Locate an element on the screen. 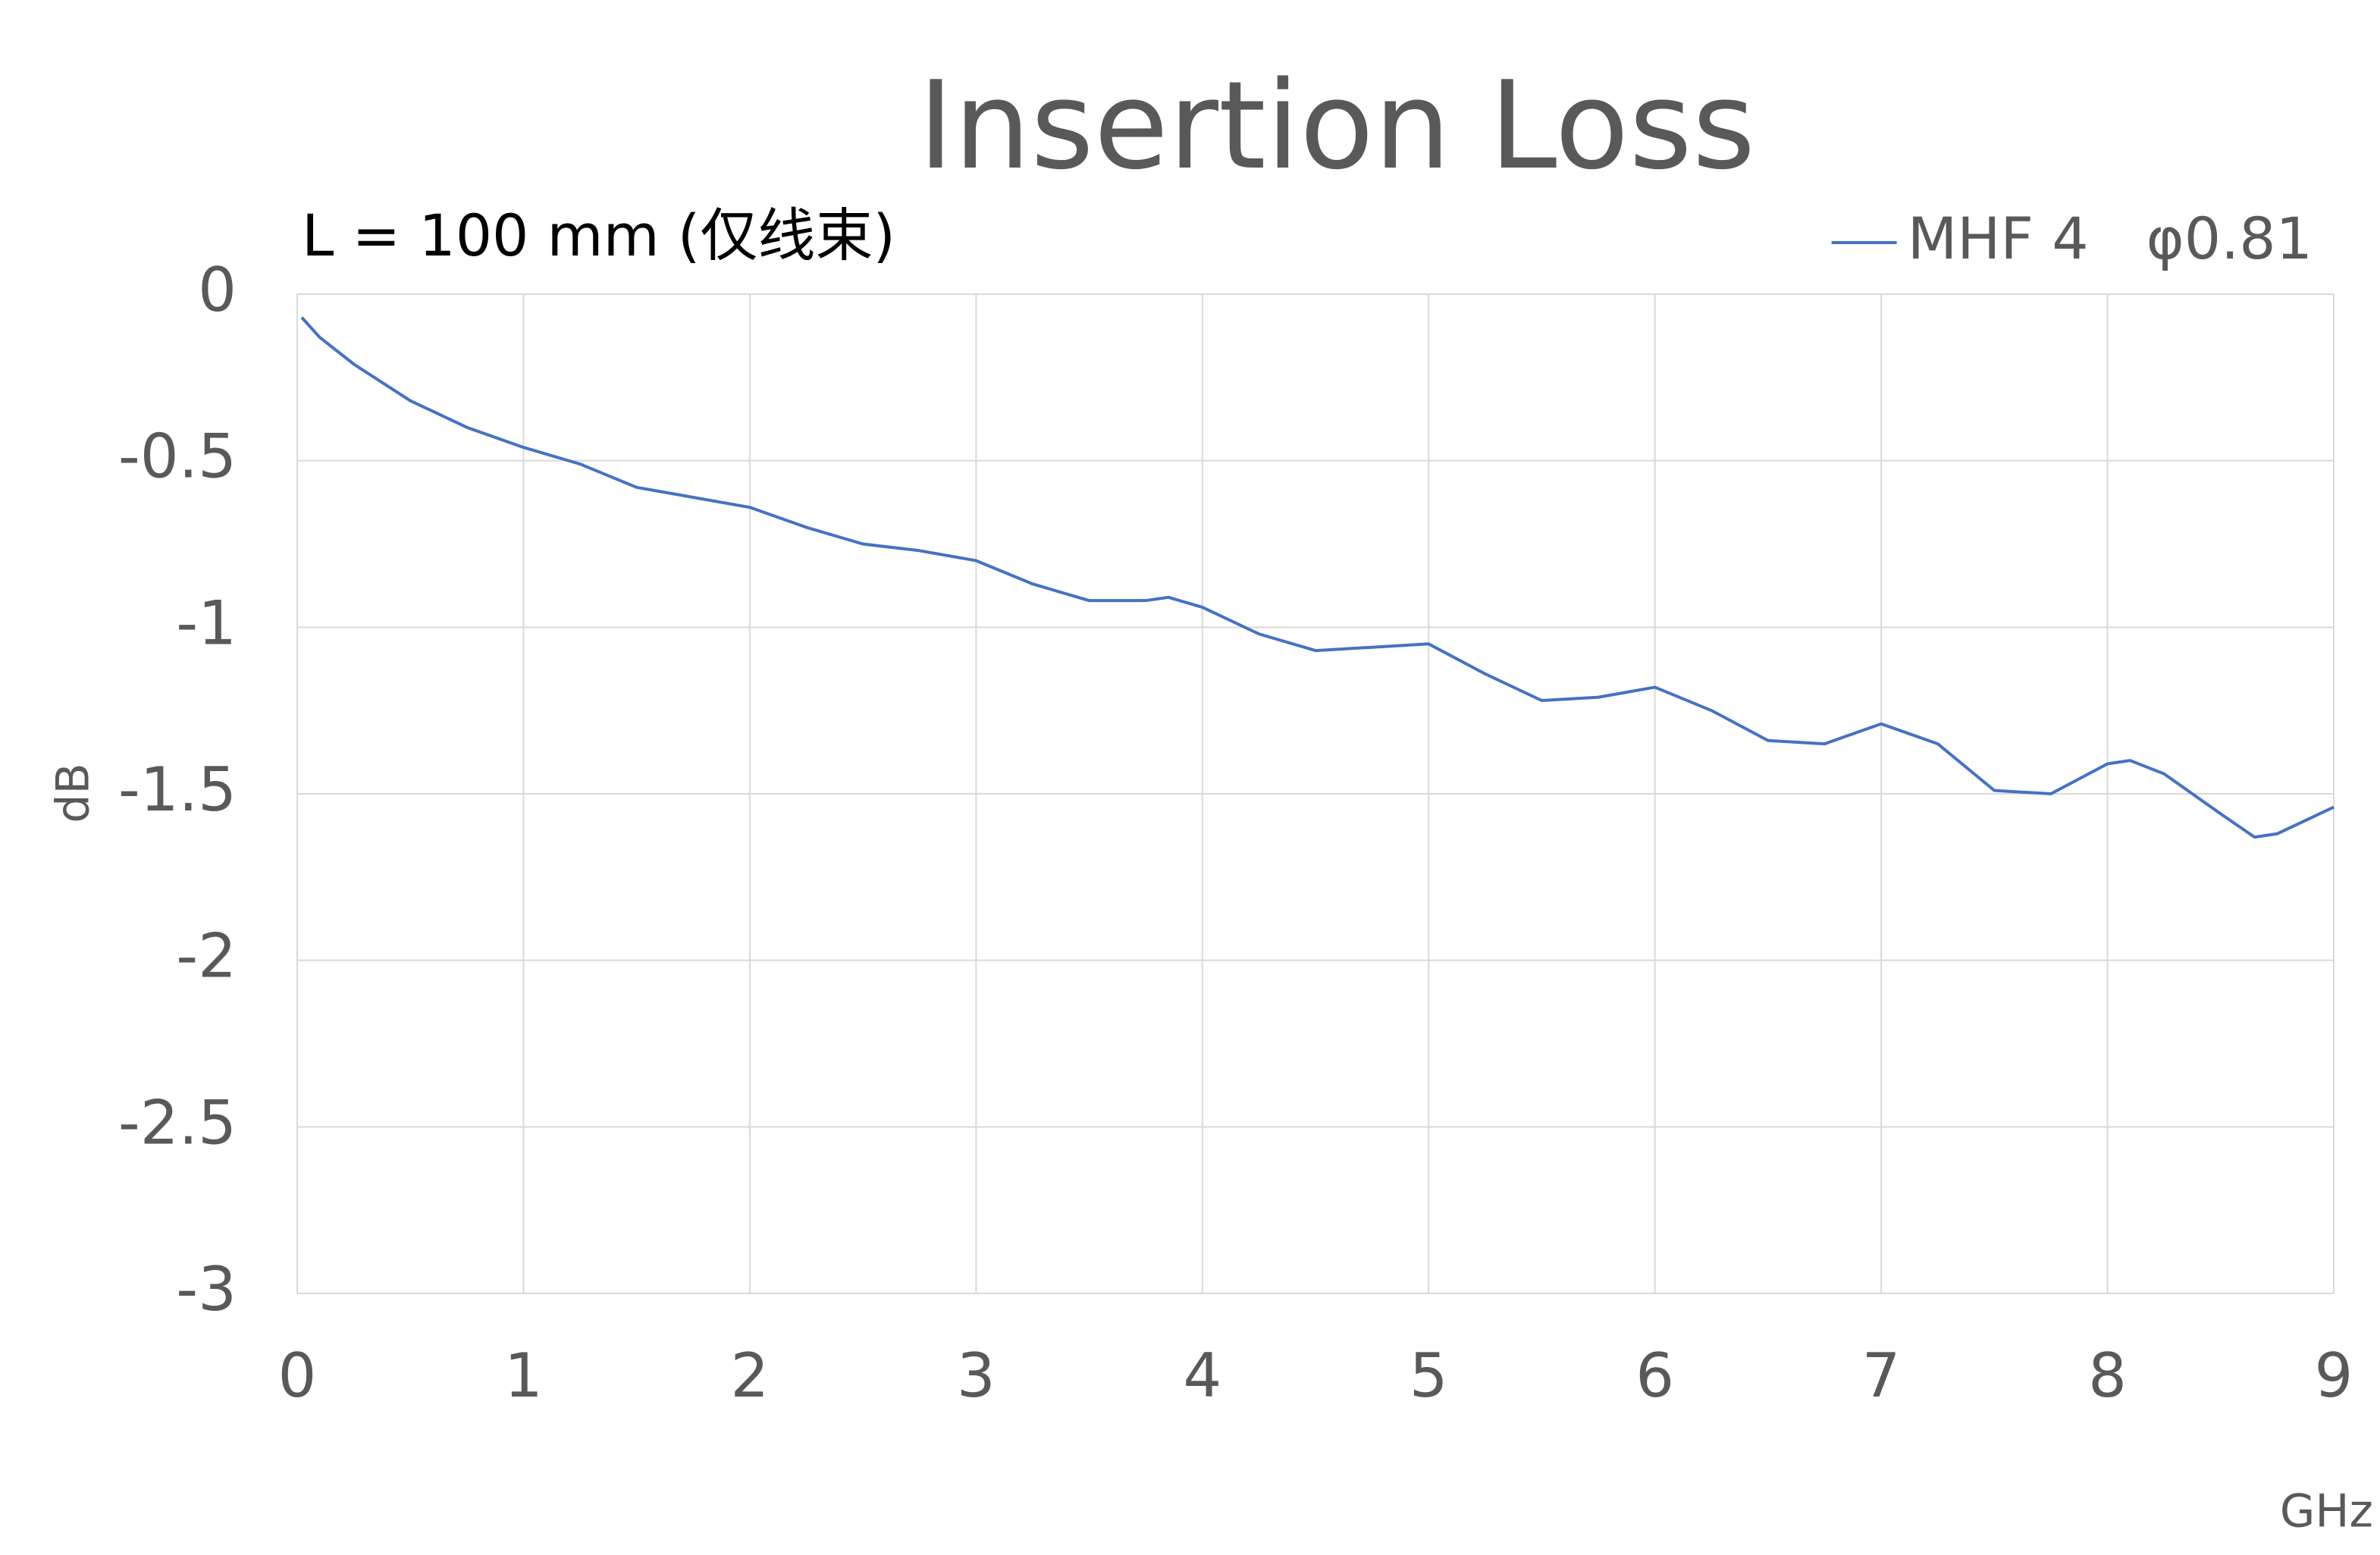 The image size is (2380, 1555). y-tick-label: -2.5 is located at coordinates (177, 1122).